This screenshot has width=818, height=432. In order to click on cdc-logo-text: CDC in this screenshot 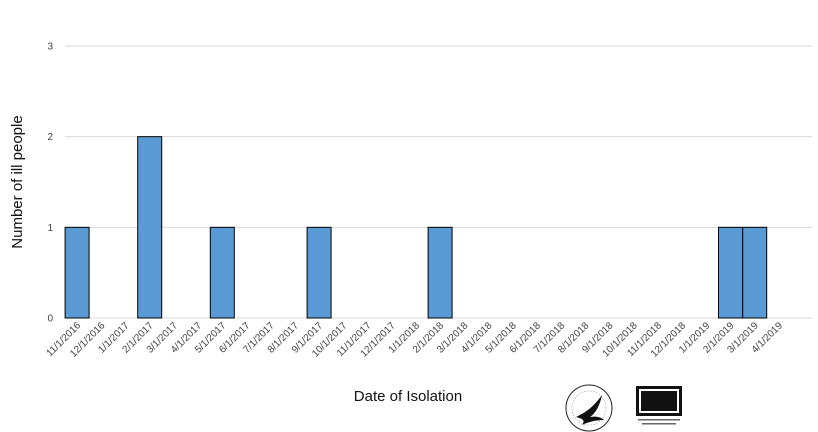, I will do `click(659, 402)`.